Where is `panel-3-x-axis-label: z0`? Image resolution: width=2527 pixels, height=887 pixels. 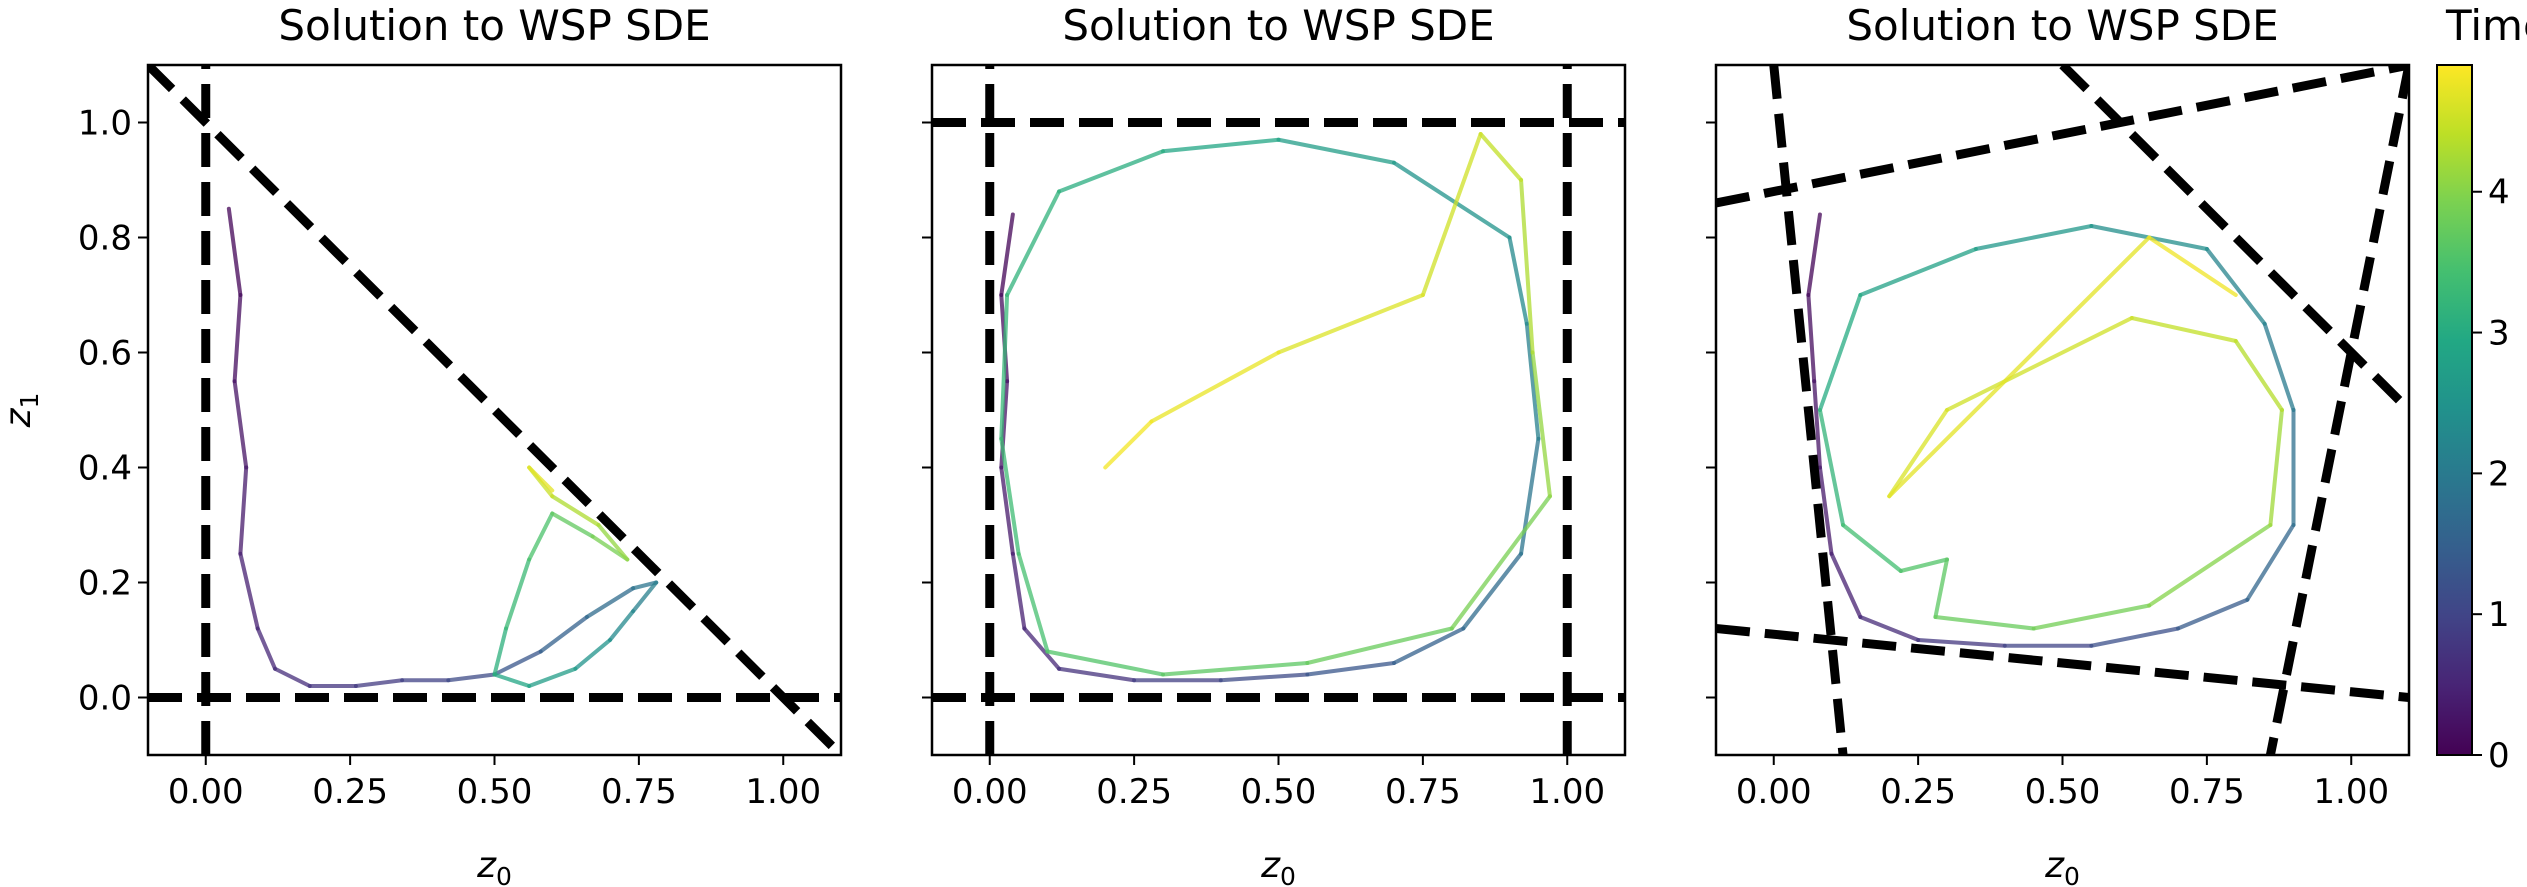 panel-3-x-axis-label: z0 is located at coordinates (2062, 866).